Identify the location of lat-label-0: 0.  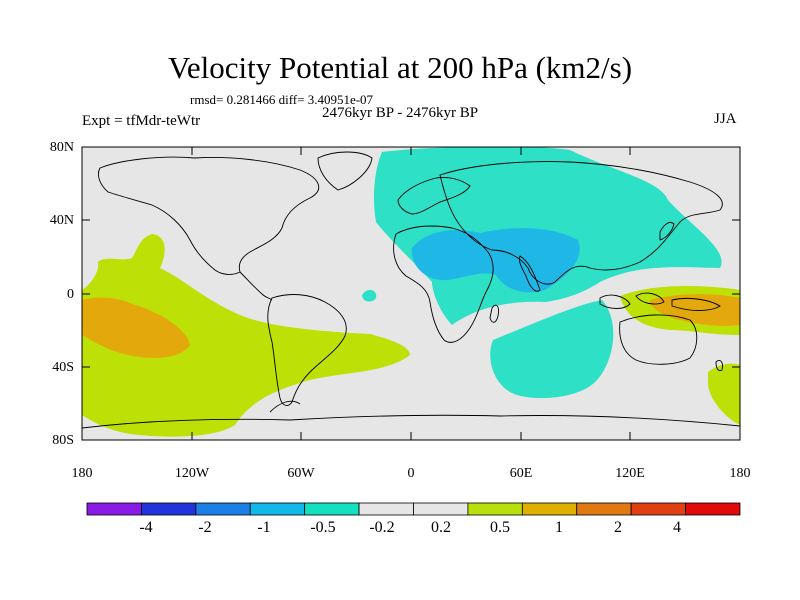
(70, 294).